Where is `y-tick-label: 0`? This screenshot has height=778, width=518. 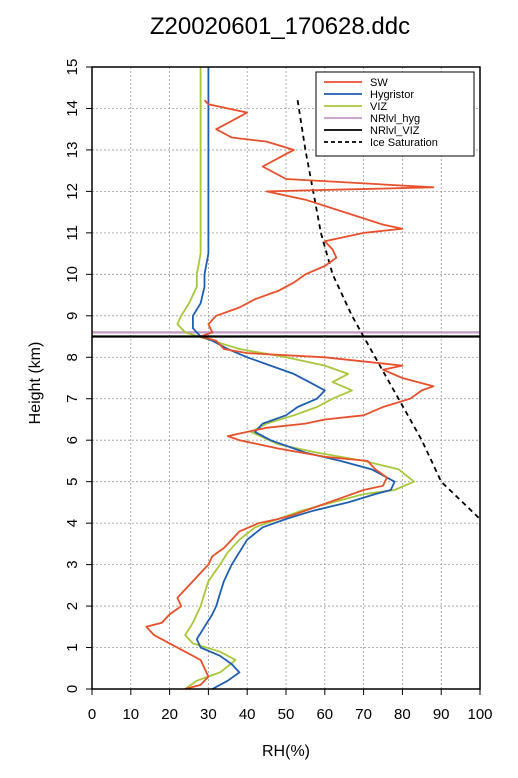
y-tick-label: 0 is located at coordinates (72, 689).